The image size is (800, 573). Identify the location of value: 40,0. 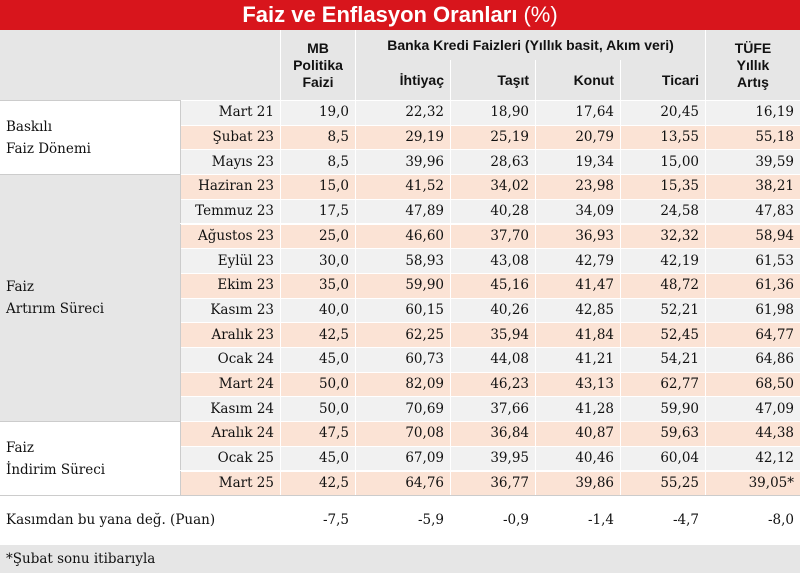
(333, 309).